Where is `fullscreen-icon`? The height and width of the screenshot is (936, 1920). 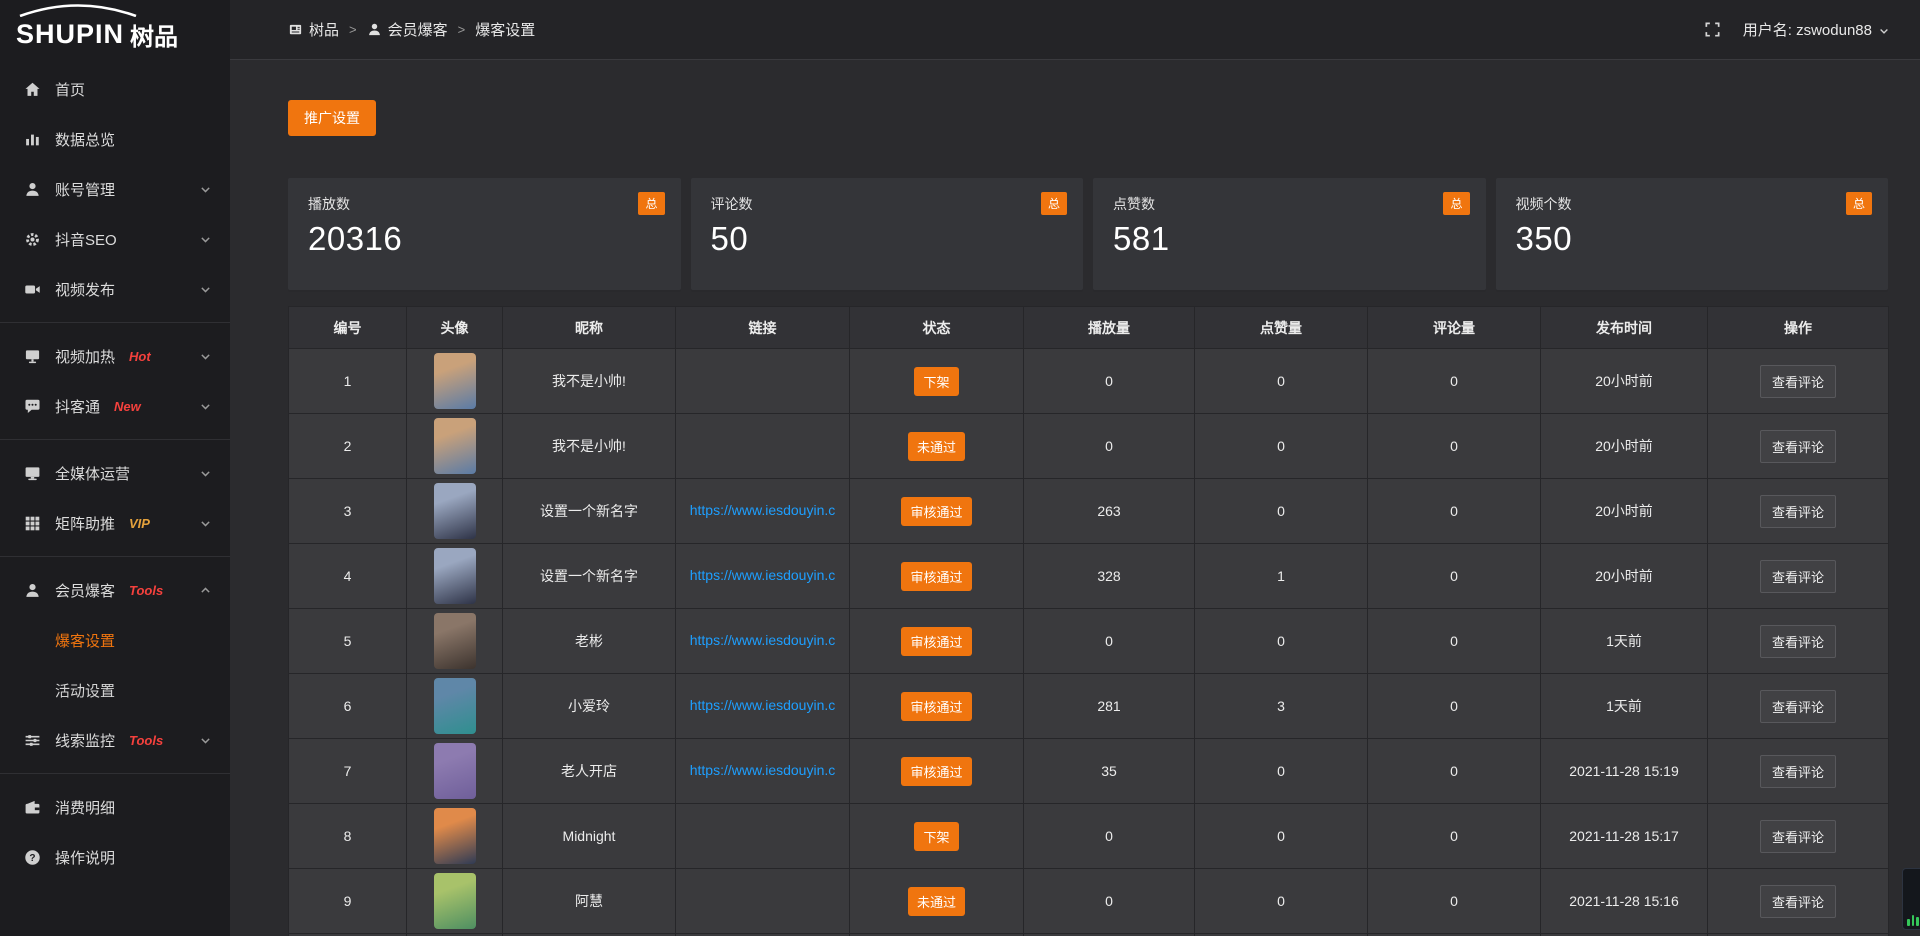
fullscreen-icon is located at coordinates (1712, 29).